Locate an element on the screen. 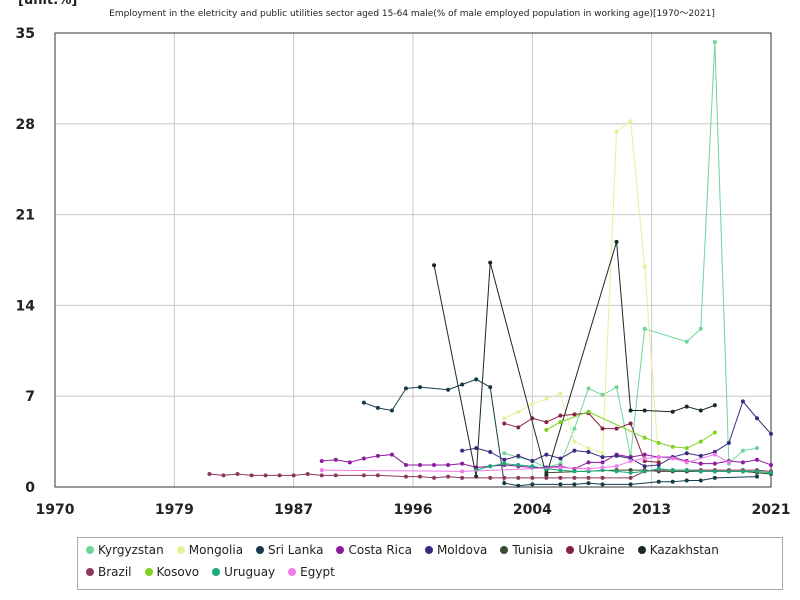 Image resolution: width=800 pixels, height=600 pixels. x-tick-label: 2021 is located at coordinates (771, 510).